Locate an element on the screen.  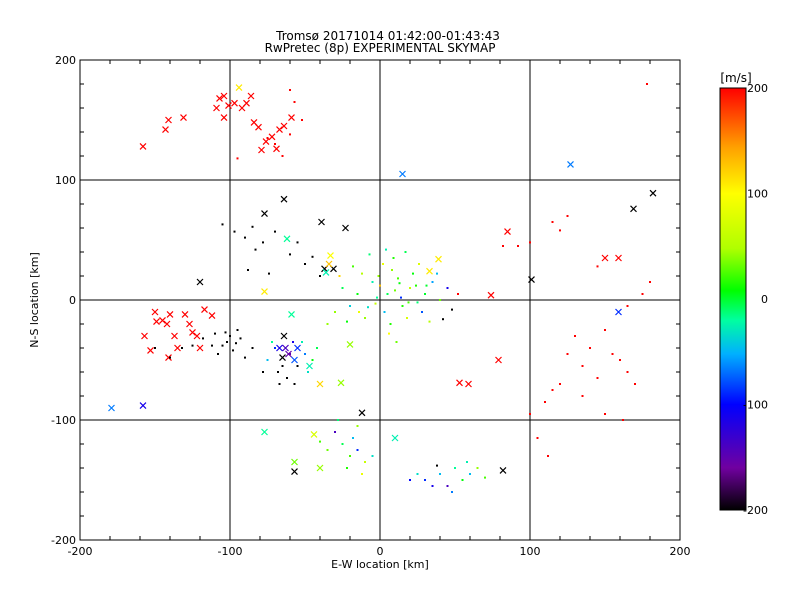
y-tick-label: 100 is located at coordinates (65, 180).